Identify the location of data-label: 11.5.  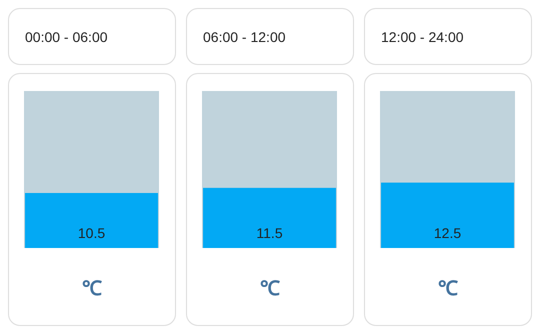
(269, 232).